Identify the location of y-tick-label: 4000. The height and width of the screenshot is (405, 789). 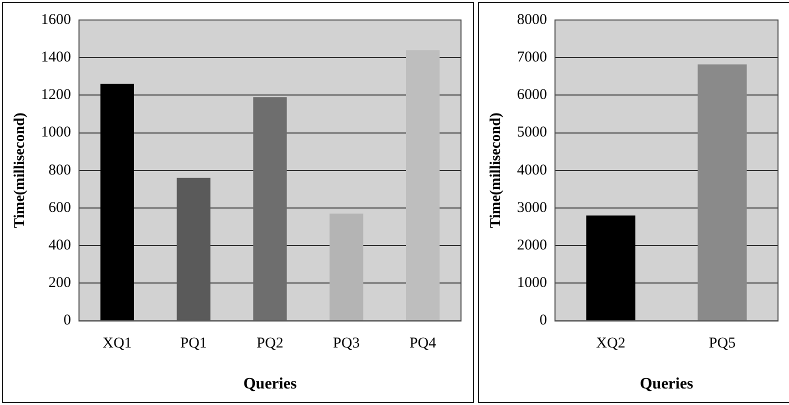
(532, 170).